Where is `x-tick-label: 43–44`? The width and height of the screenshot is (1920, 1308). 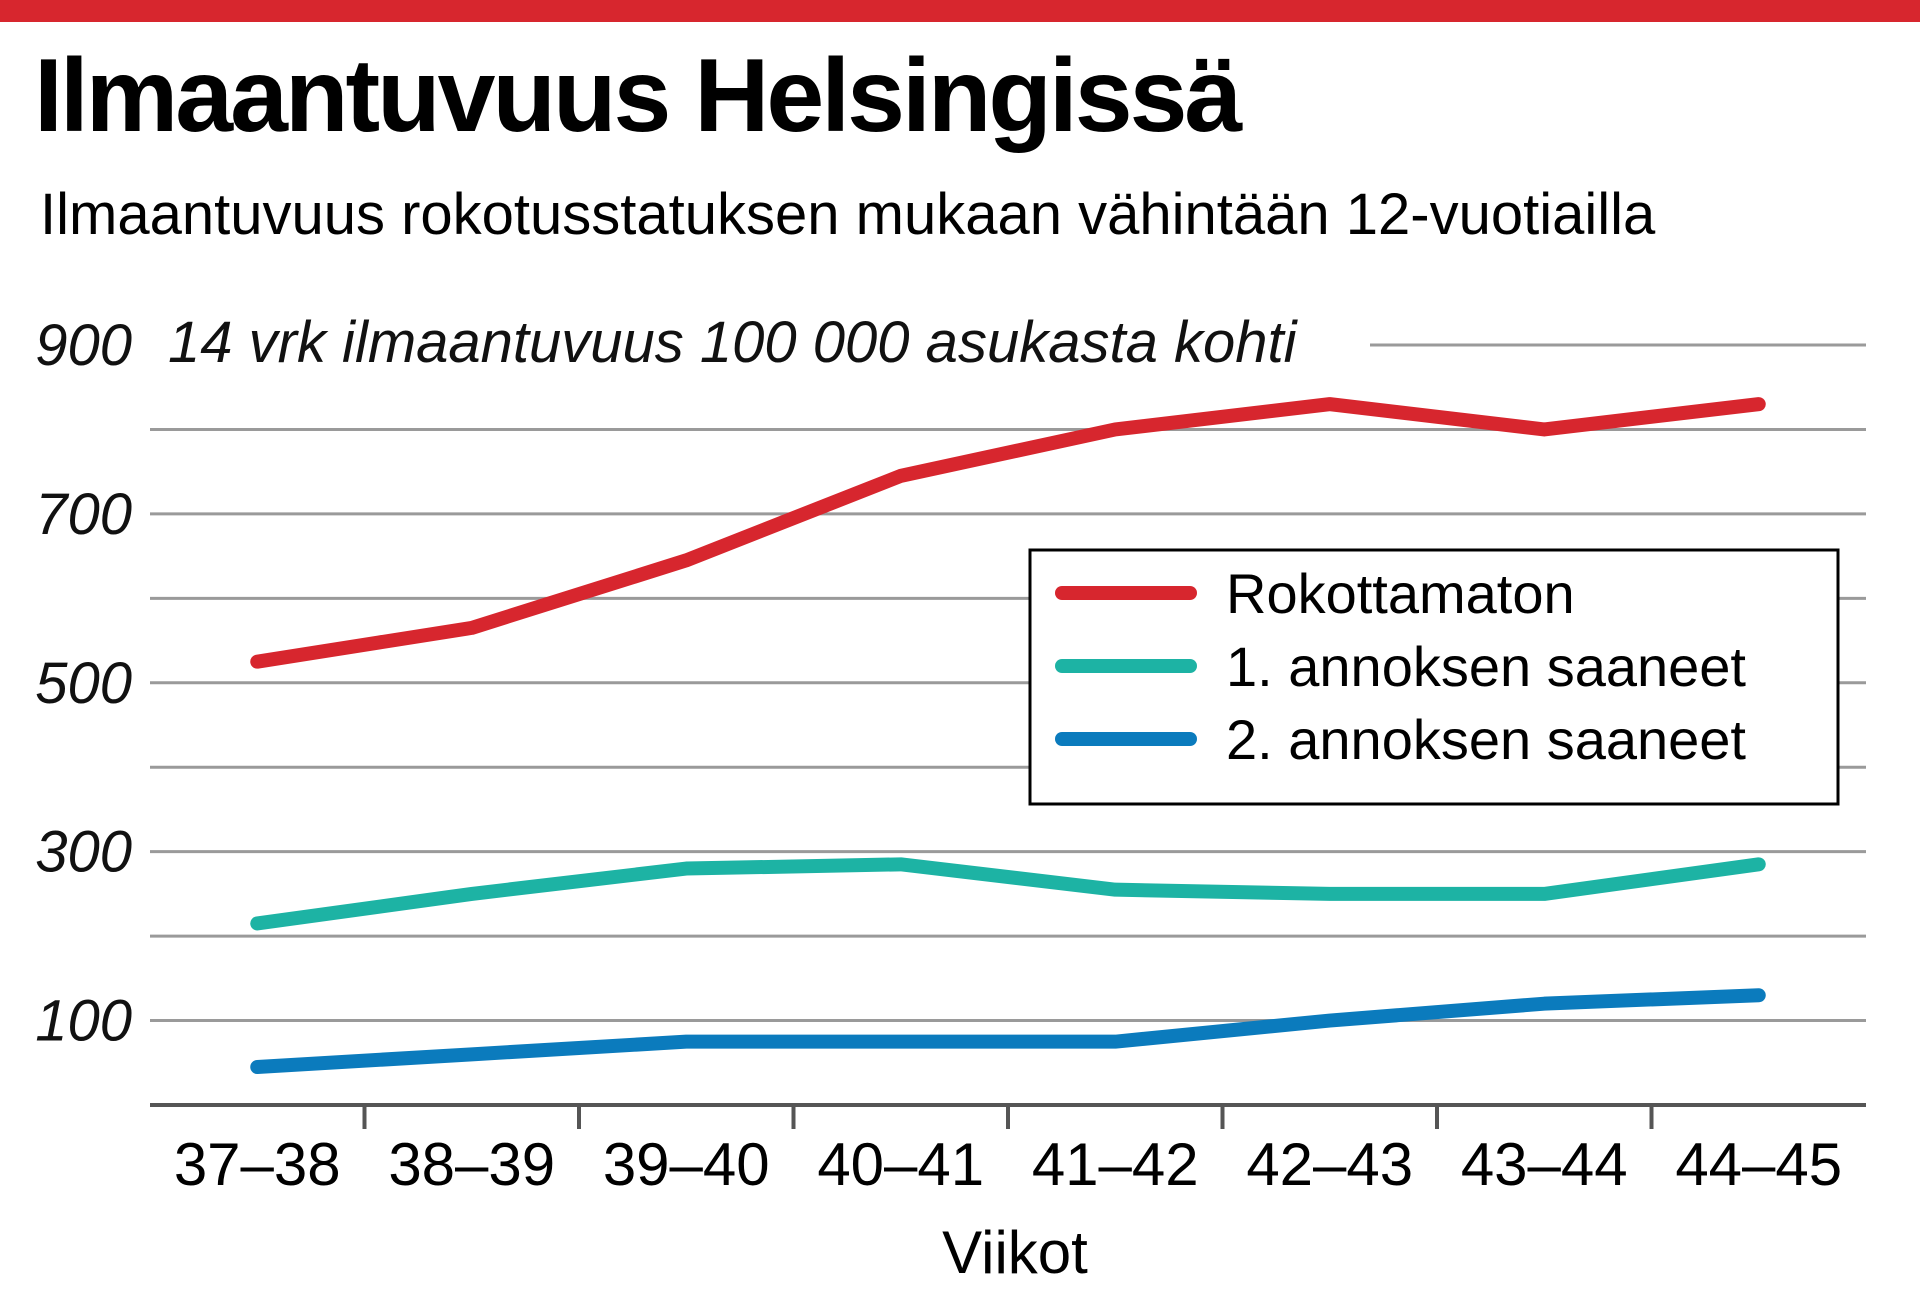 x-tick-label: 43–44 is located at coordinates (1544, 1164).